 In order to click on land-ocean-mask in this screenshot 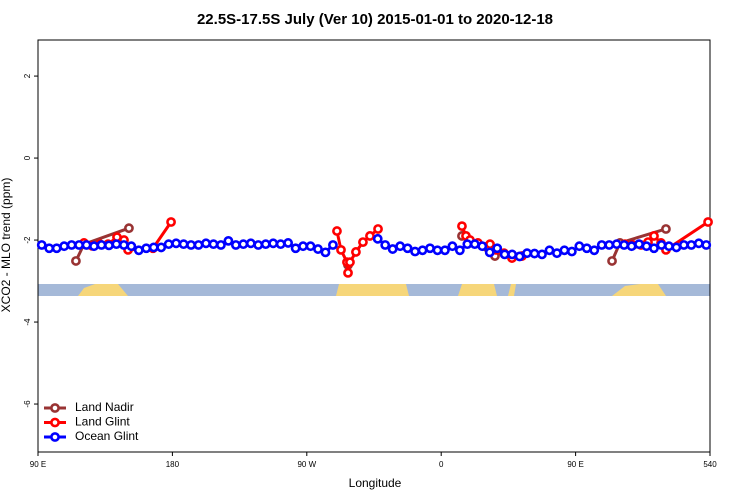, I will do `click(374, 290)`.